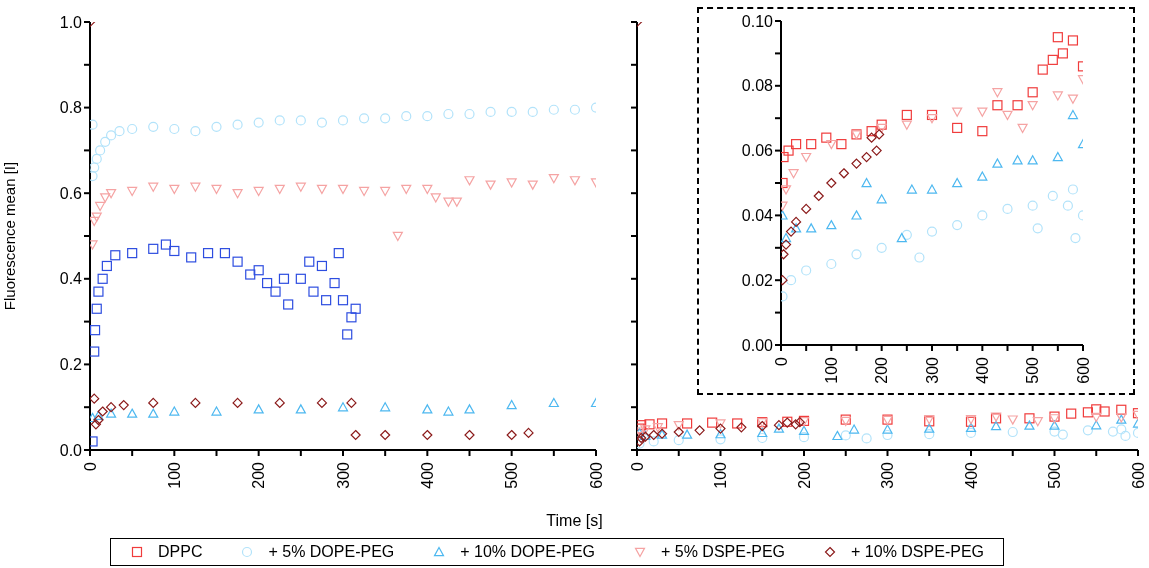 Image resolution: width=1149 pixels, height=568 pixels. What do you see at coordinates (757, 280) in the screenshot?
I see `y-tick-label: 0.02` at bounding box center [757, 280].